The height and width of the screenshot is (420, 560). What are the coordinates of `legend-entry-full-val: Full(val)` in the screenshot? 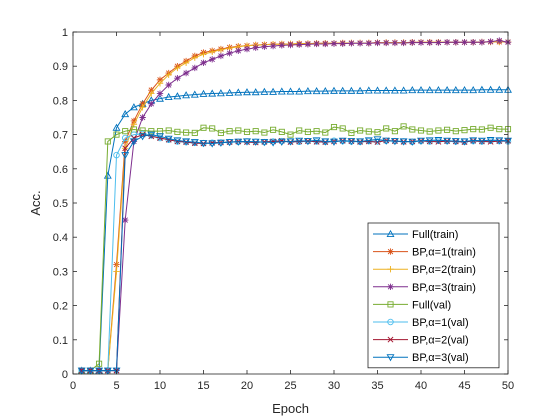 It's located at (412, 305).